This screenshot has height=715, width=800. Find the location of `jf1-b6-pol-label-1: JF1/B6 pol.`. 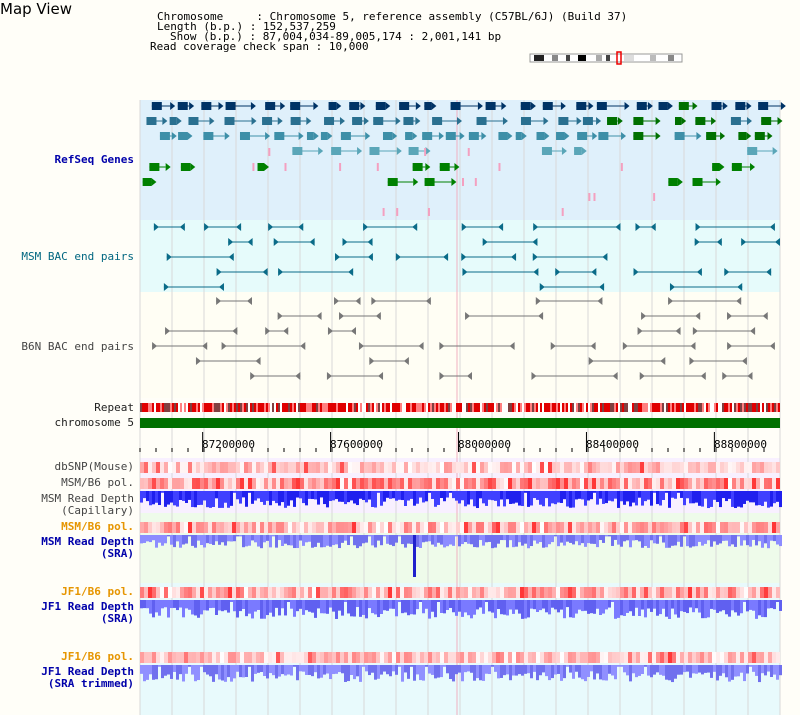

jf1-b6-pol-label-1: JF1/B6 pol. is located at coordinates (97, 591).